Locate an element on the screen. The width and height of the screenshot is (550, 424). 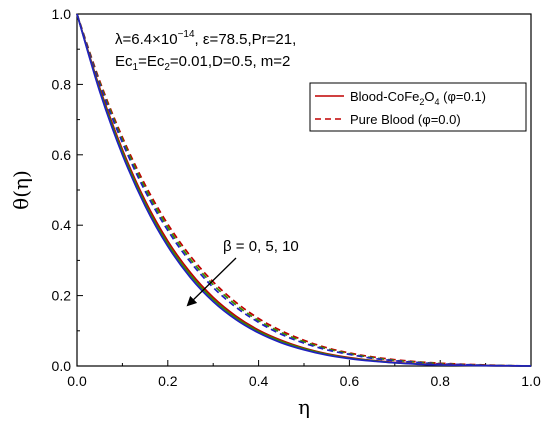
param-ec2-sub: 2 is located at coordinates (167, 67).